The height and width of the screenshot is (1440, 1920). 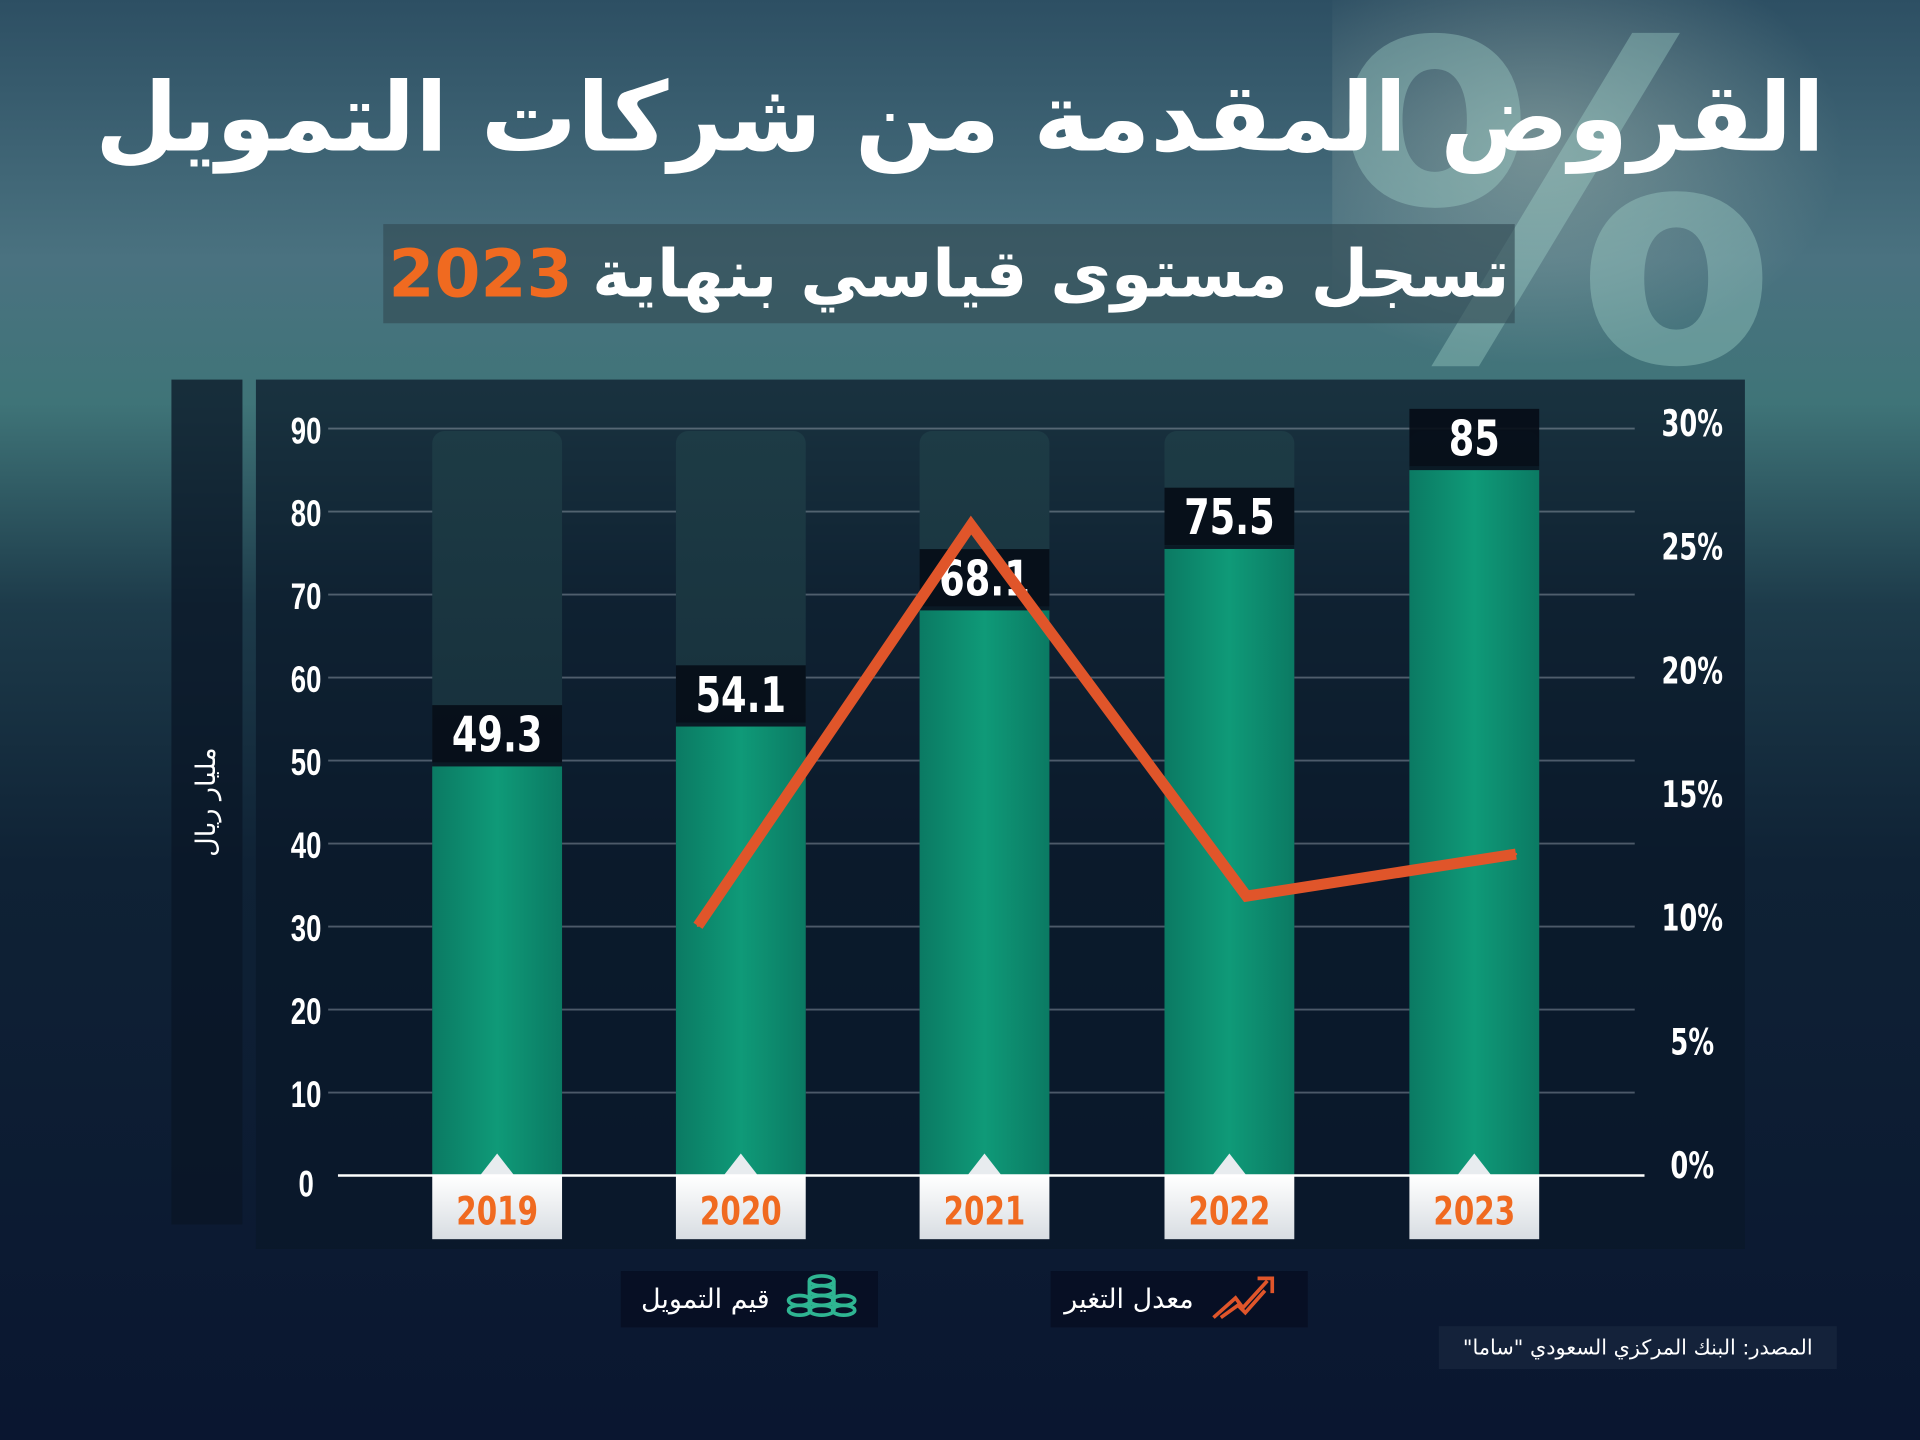 What do you see at coordinates (1051, 274) in the screenshot?
I see `subtitle-text: تسجل مستوى قياسي بنهاية` at bounding box center [1051, 274].